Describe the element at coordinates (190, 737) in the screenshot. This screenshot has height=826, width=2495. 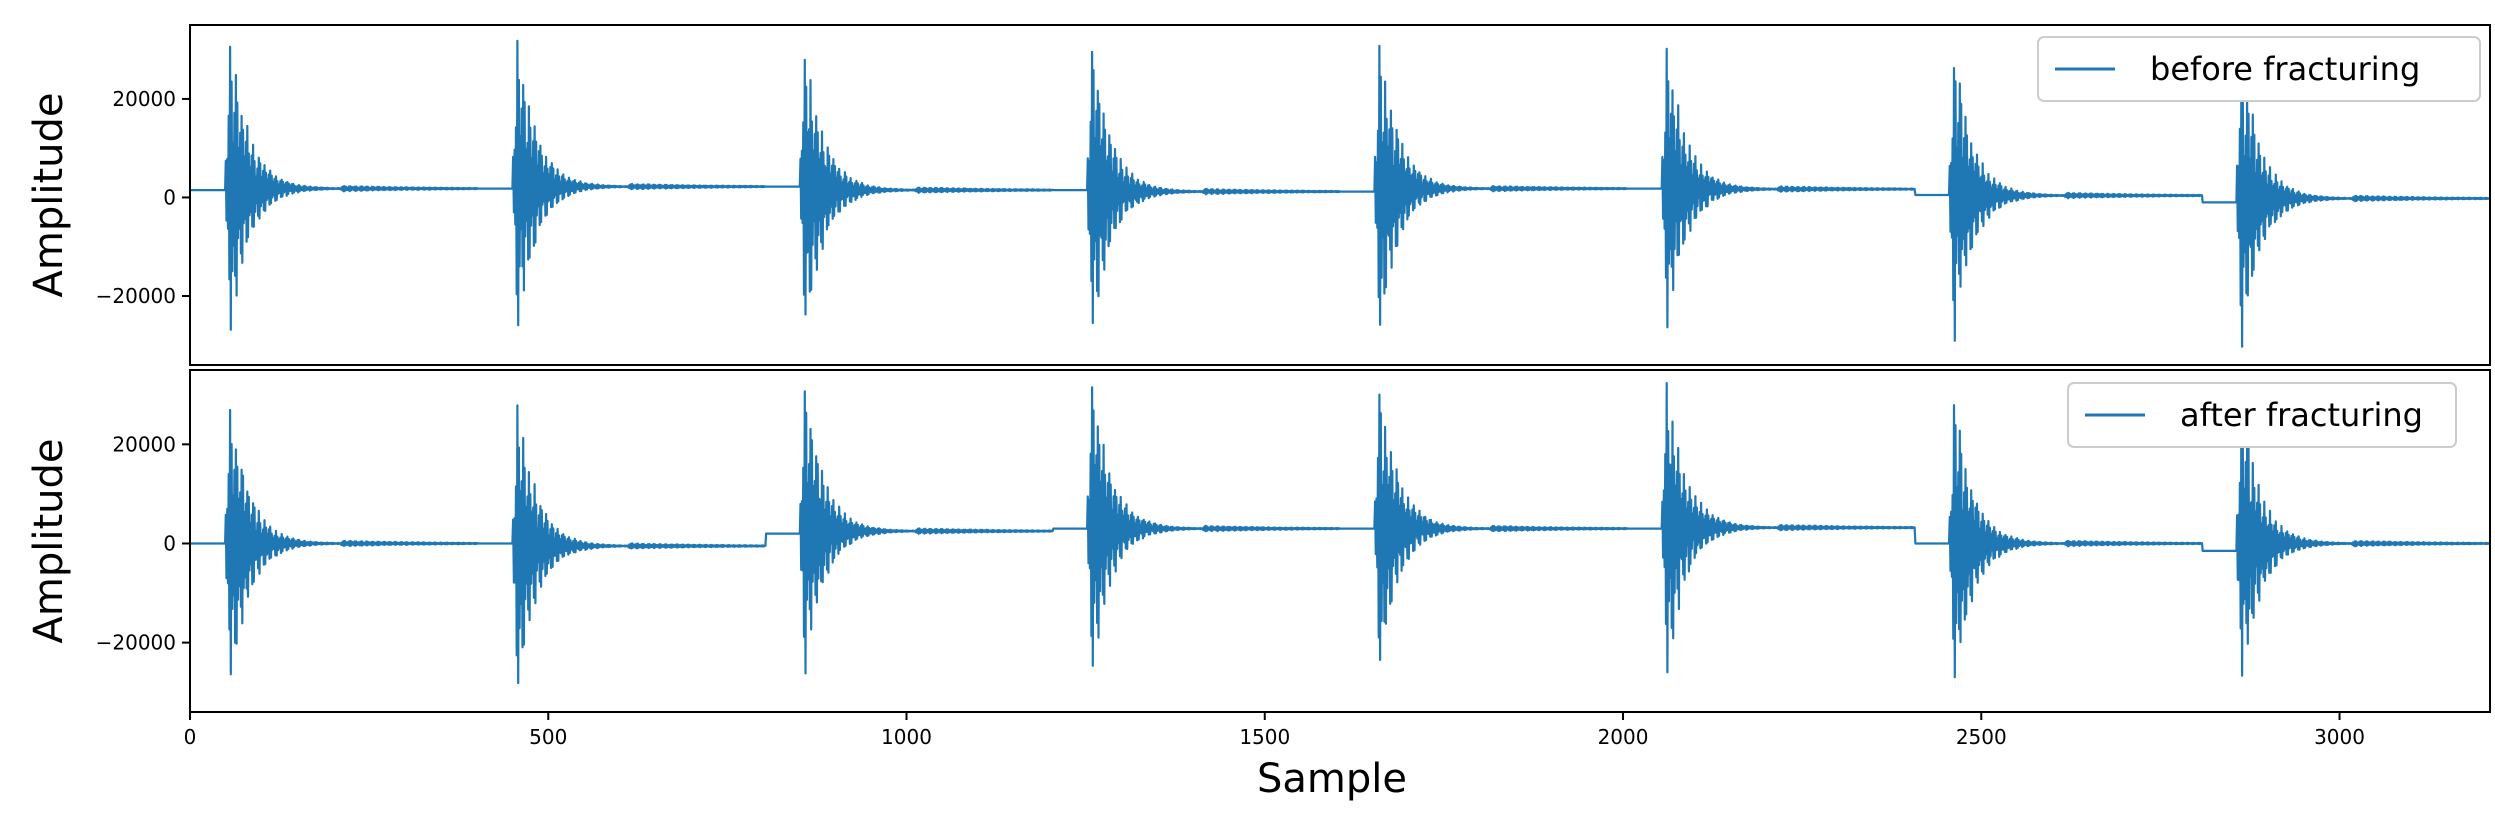
I see `x-tick-label: 0` at that location.